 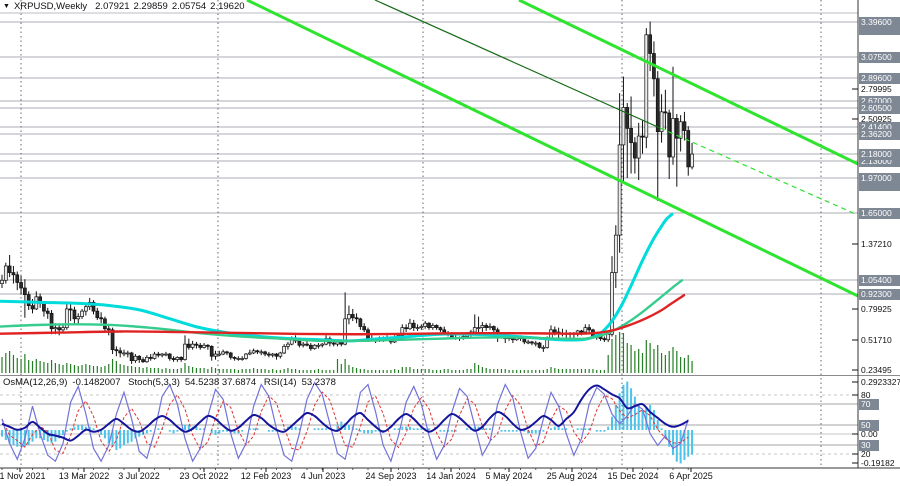 What do you see at coordinates (866, 394) in the screenshot?
I see `indicator-tick-label: 80` at bounding box center [866, 394].